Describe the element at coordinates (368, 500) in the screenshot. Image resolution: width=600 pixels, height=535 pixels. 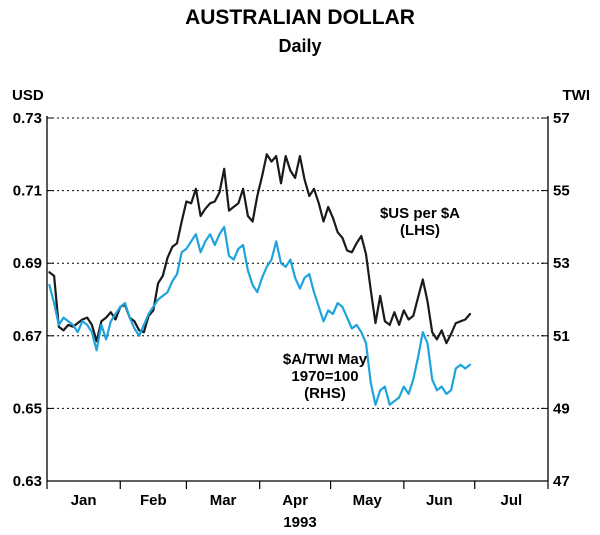
I see `month-label: May` at that location.